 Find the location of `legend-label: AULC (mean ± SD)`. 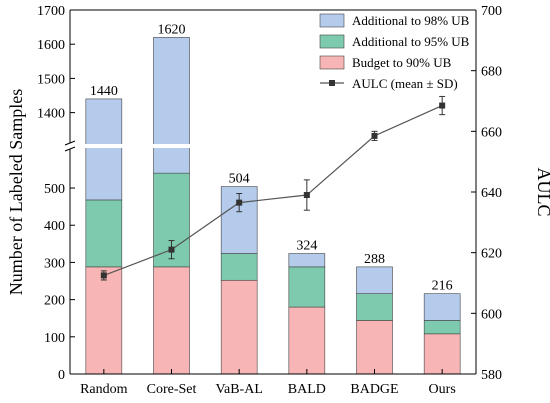

legend-label: AULC (mean ± SD) is located at coordinates (405, 83).